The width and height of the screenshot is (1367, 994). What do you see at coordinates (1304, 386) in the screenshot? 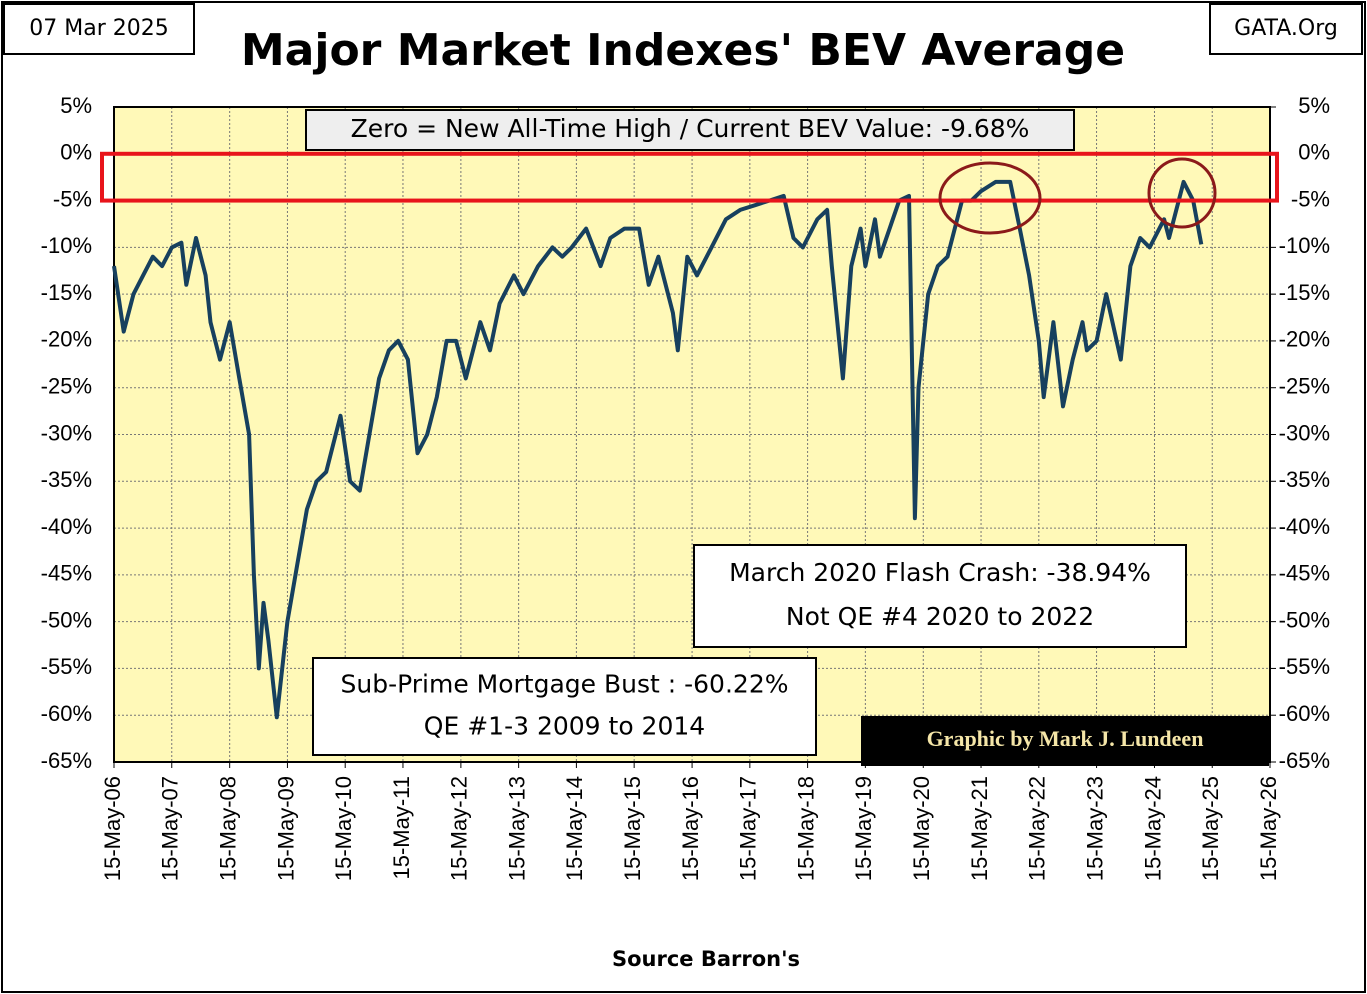
I see `y2-tick-label: -25%` at bounding box center [1304, 386].